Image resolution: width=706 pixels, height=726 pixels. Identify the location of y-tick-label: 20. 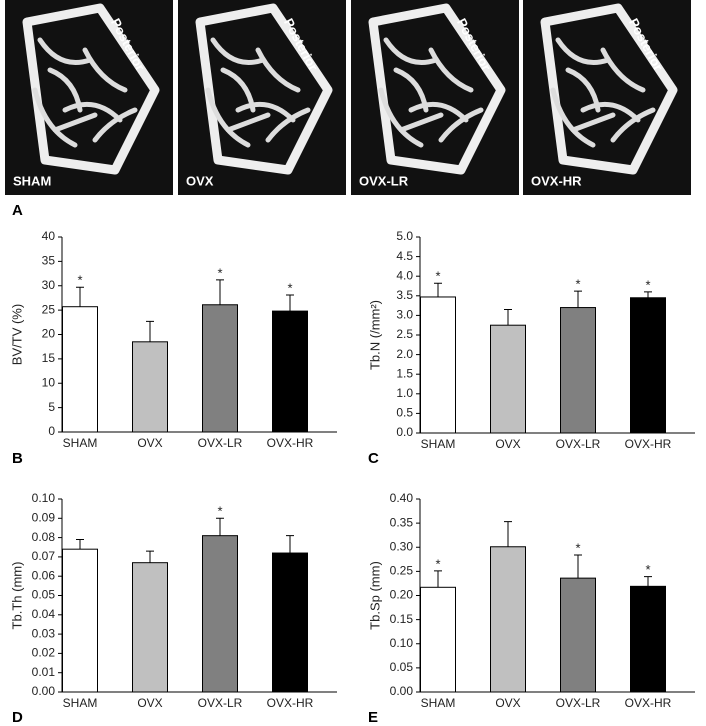
(49, 334).